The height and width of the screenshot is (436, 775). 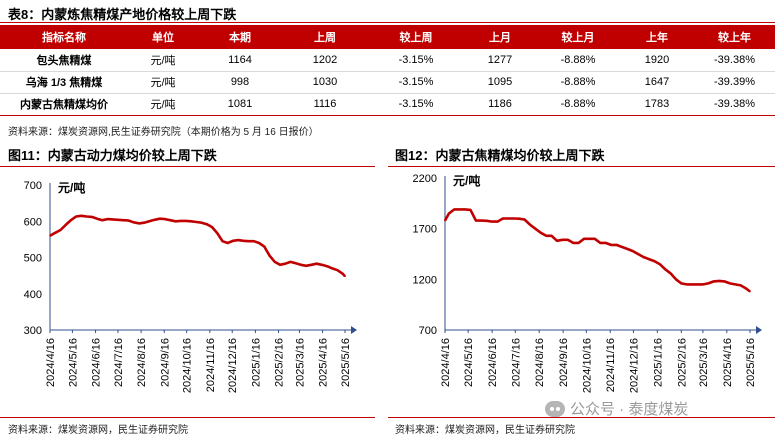 What do you see at coordinates (555, 408) in the screenshot?
I see `wechat-icon` at bounding box center [555, 408].